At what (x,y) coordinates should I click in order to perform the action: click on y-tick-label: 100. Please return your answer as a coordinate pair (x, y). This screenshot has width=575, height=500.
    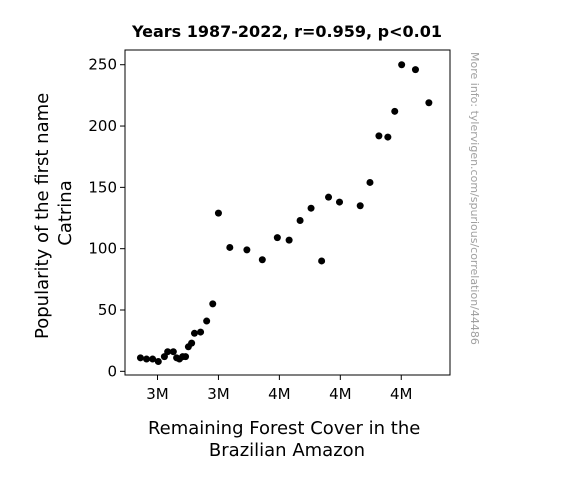
    Looking at the image, I should click on (102, 249).